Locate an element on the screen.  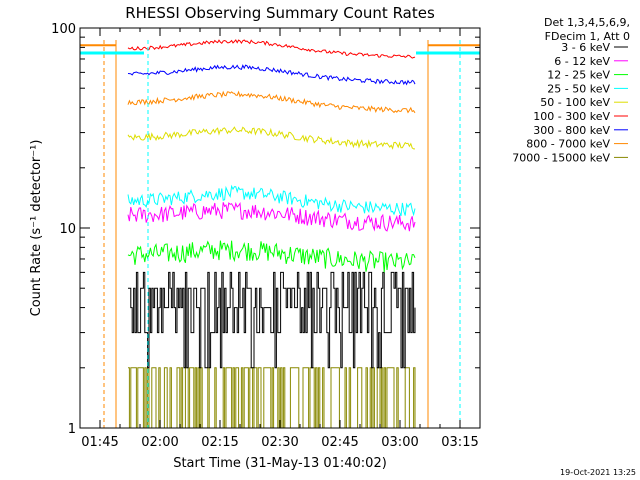
legend-entry-label: 3 - 6 keV is located at coordinates (585, 47).